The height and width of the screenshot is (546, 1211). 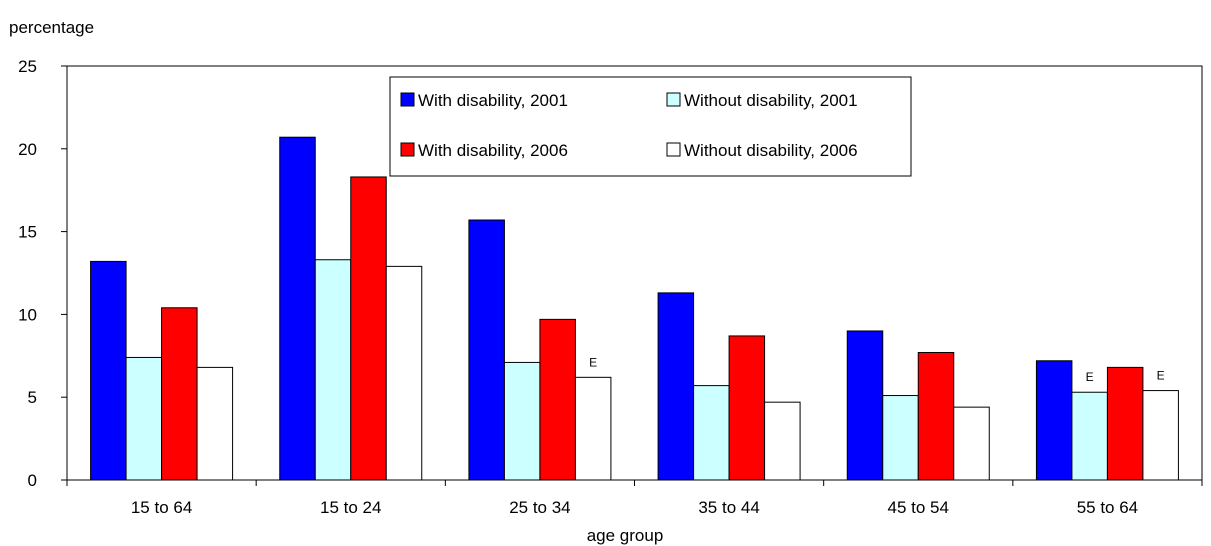 I want to click on y-tick-label: 5, so click(x=32, y=397).